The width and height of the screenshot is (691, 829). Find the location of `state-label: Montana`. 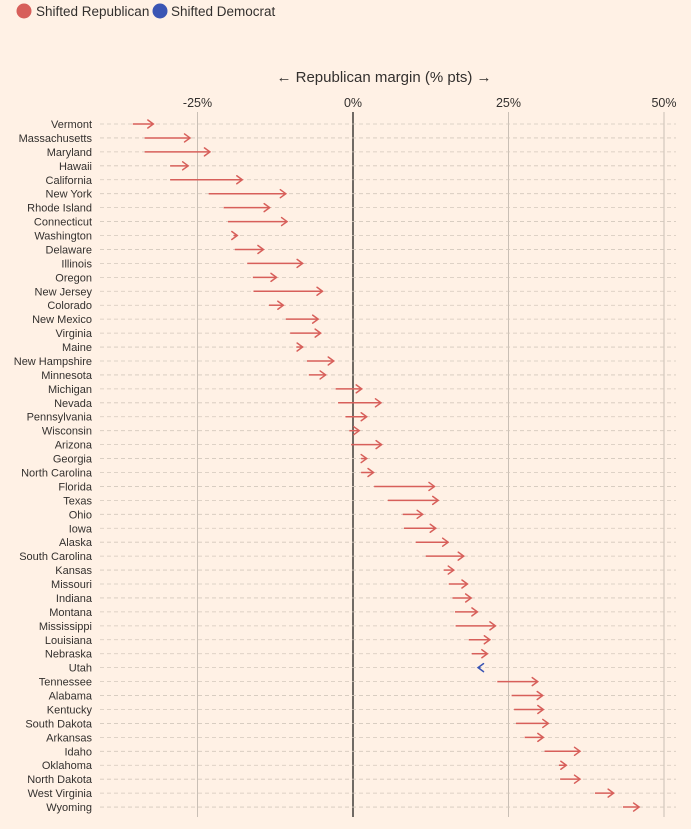

state-label: Montana is located at coordinates (71, 613).